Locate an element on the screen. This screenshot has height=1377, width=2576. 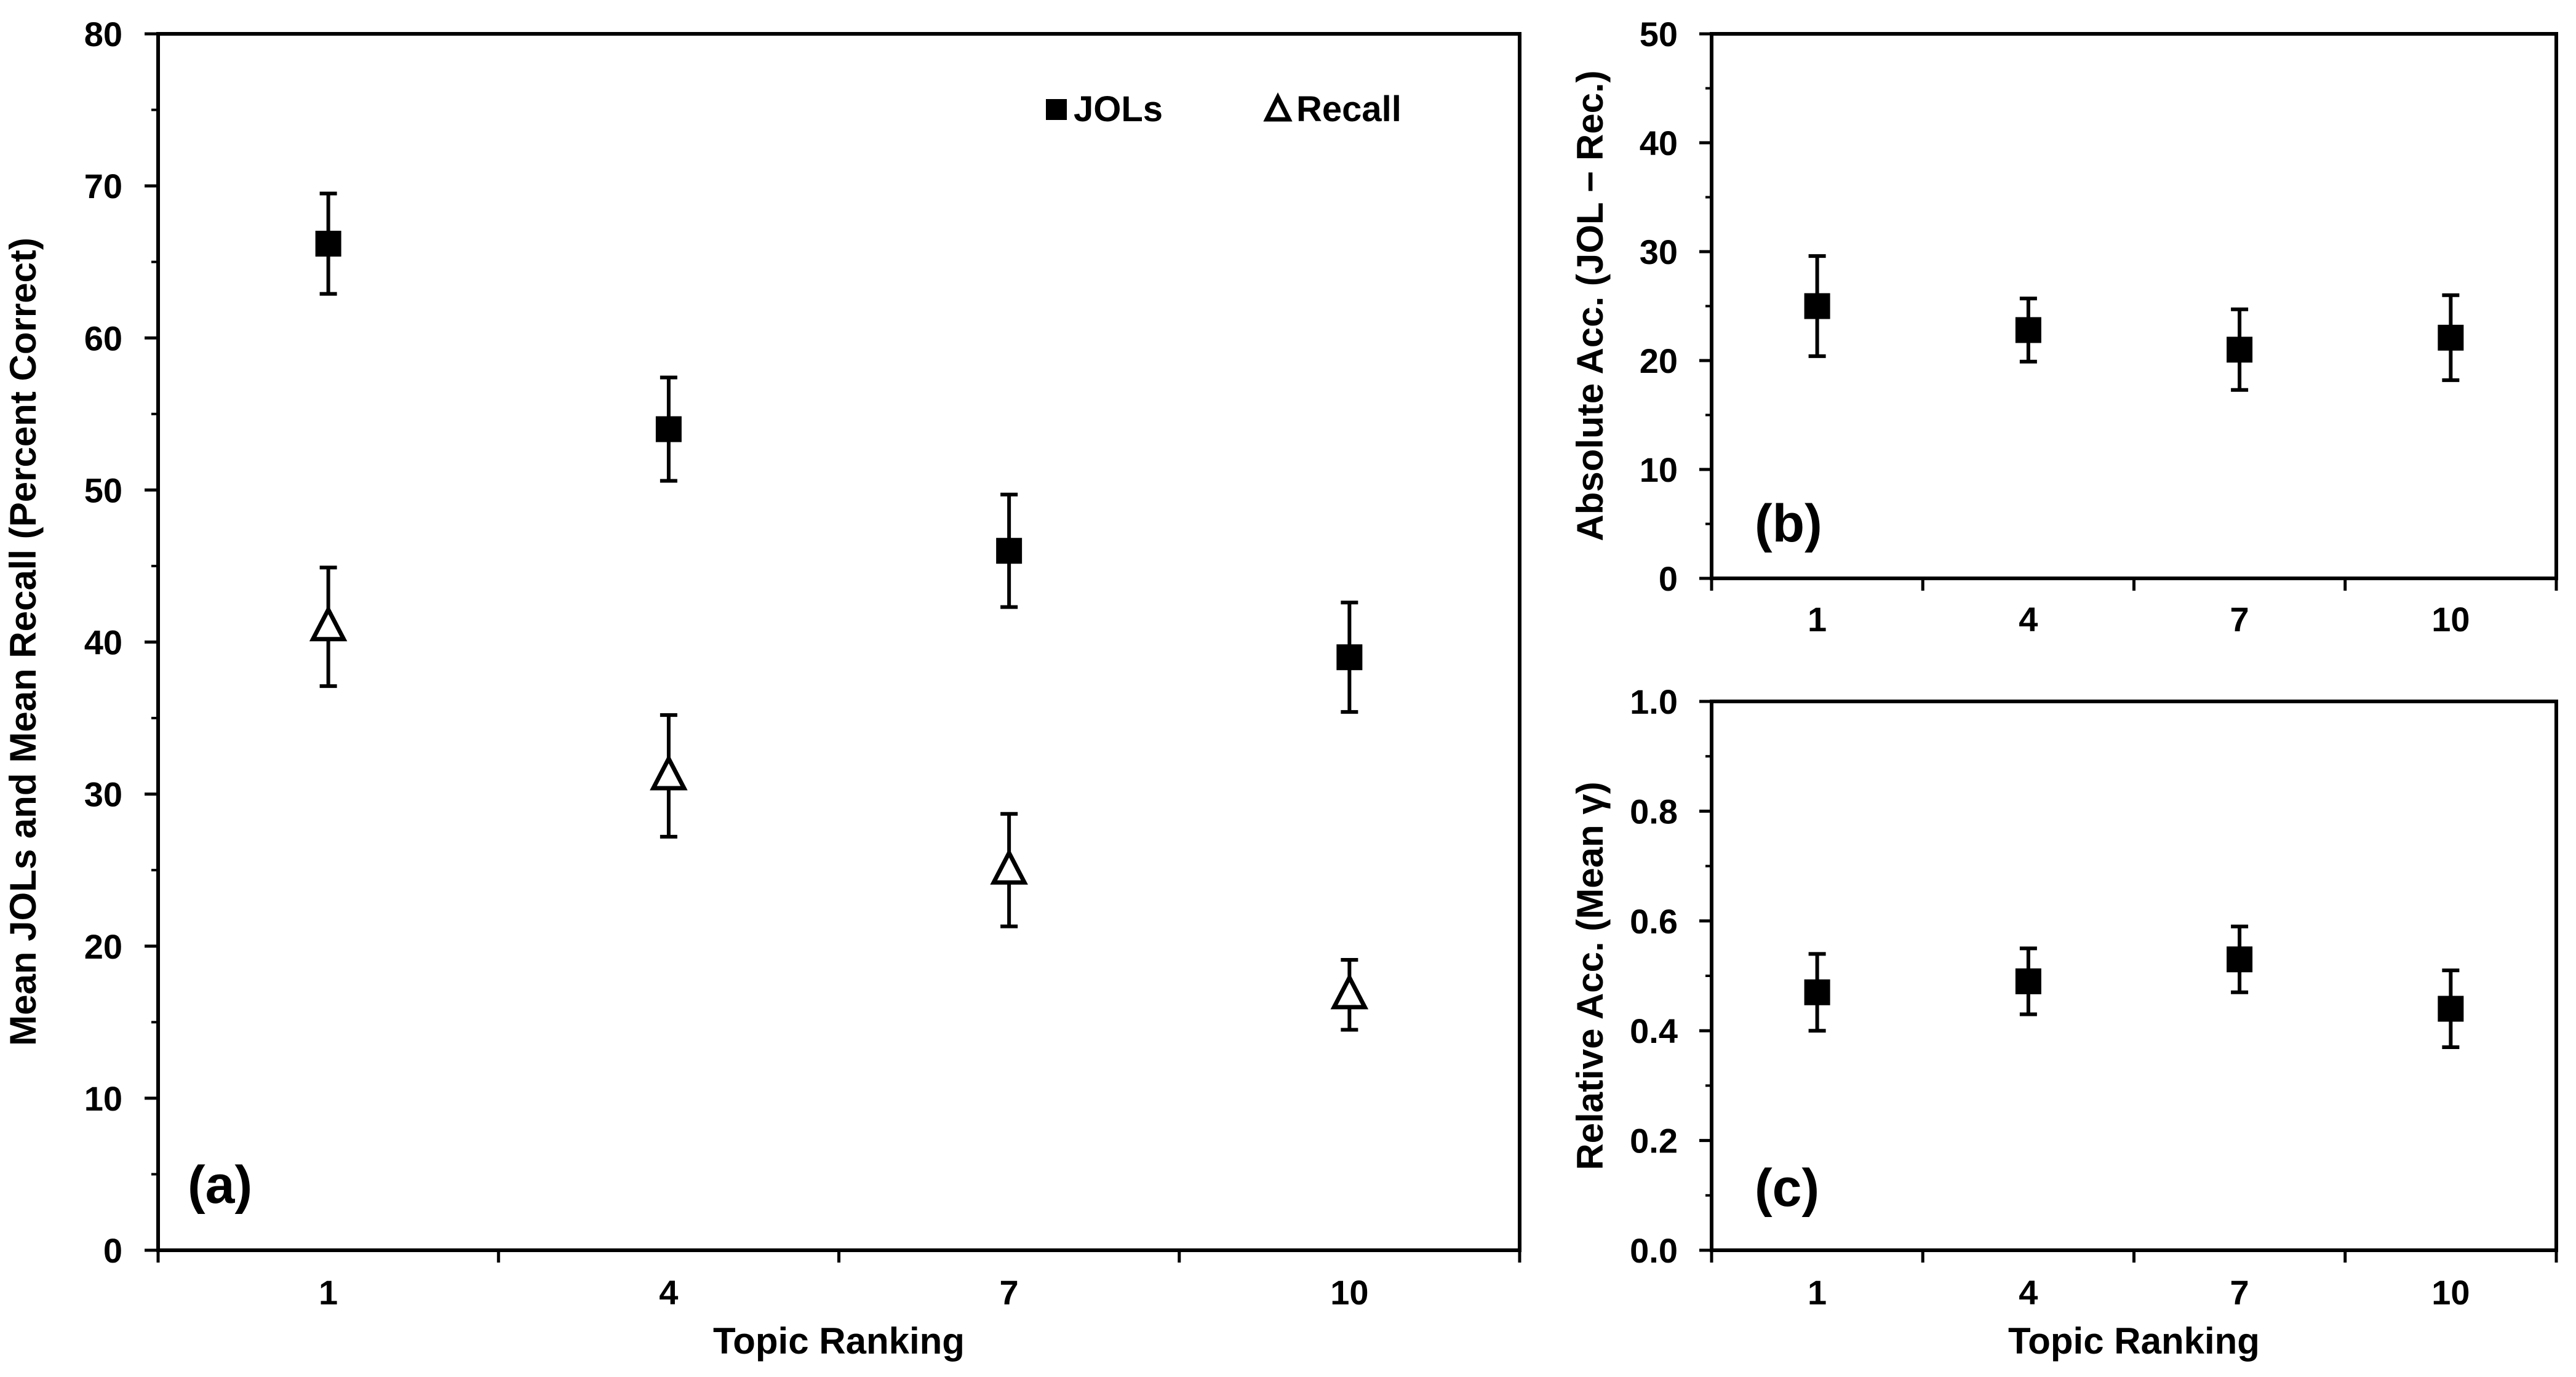
y-tick-label: 60 is located at coordinates (103, 338).